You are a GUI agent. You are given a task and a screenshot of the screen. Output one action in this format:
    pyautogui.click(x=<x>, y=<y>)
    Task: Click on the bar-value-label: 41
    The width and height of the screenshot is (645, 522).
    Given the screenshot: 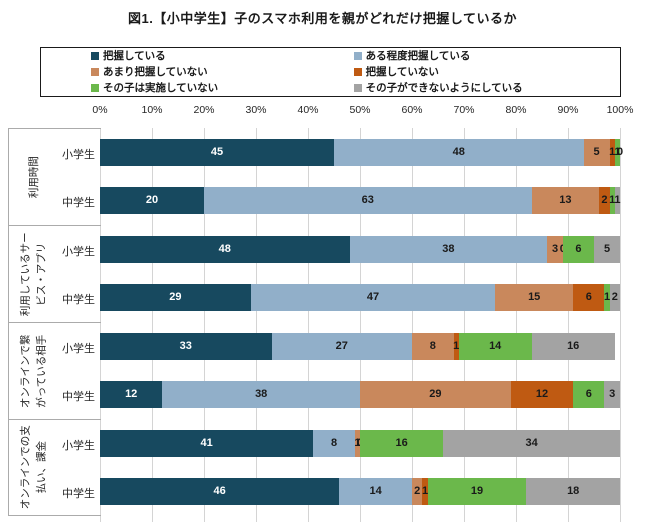 What is the action you would take?
    pyautogui.click(x=206, y=442)
    